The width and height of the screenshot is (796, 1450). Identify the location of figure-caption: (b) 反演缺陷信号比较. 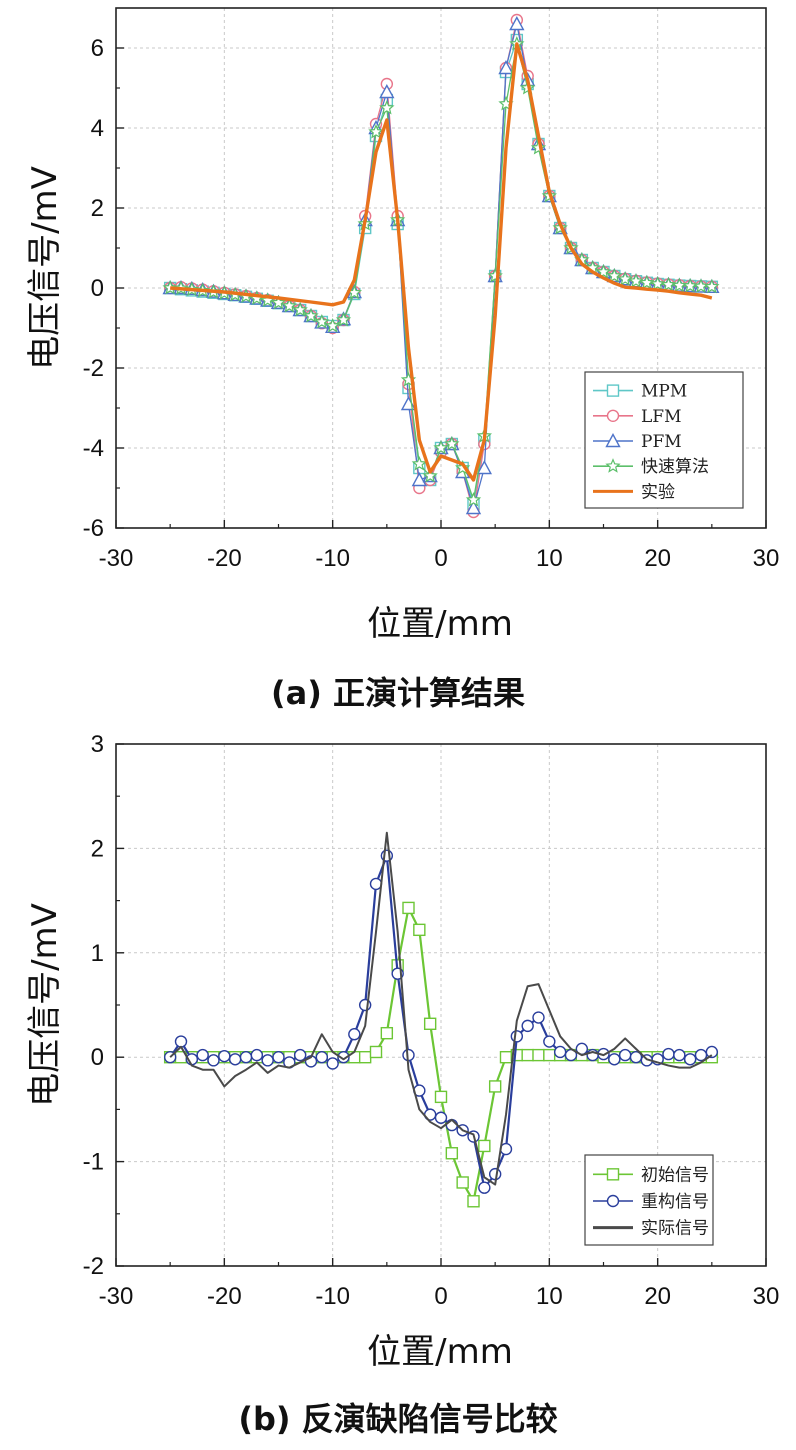
(397, 1419).